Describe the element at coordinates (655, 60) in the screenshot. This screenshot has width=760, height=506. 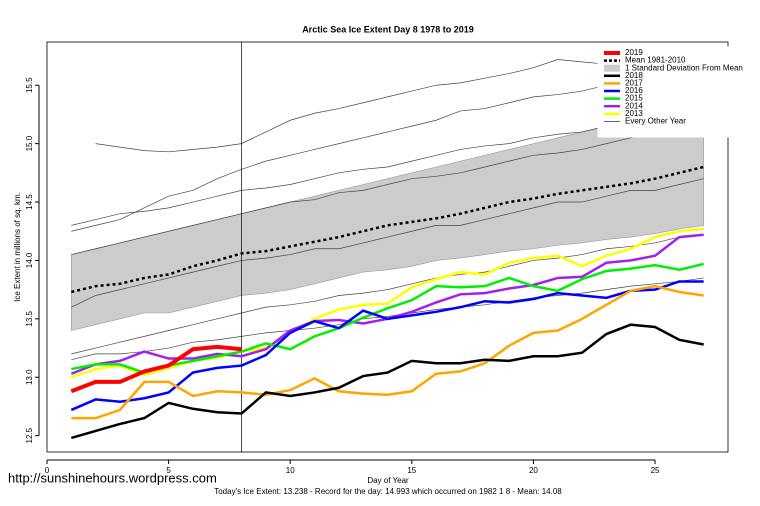
I see `legend-label: Mean 1981-2010` at that location.